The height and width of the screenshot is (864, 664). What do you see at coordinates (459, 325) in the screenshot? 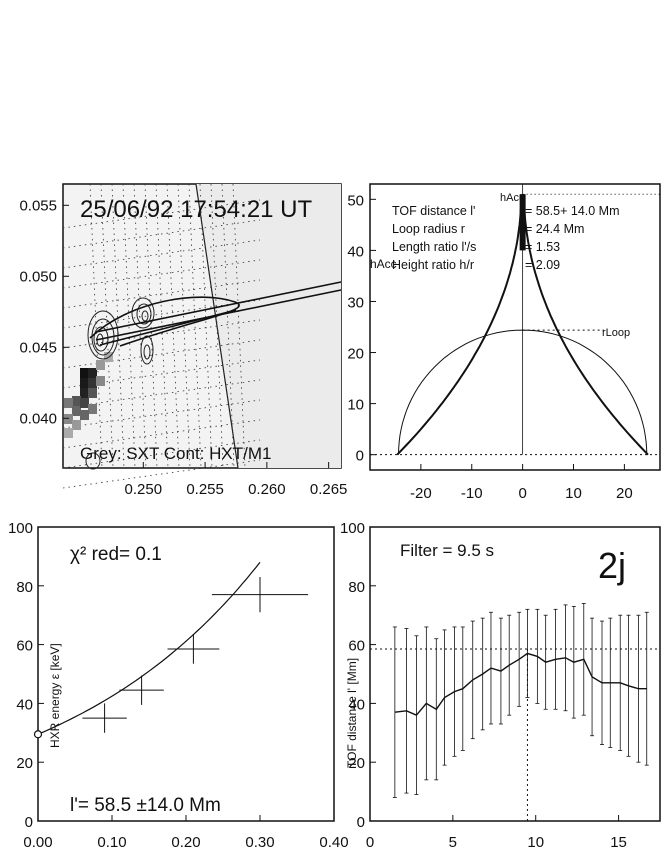
I see `cusp-curve-left` at bounding box center [459, 325].